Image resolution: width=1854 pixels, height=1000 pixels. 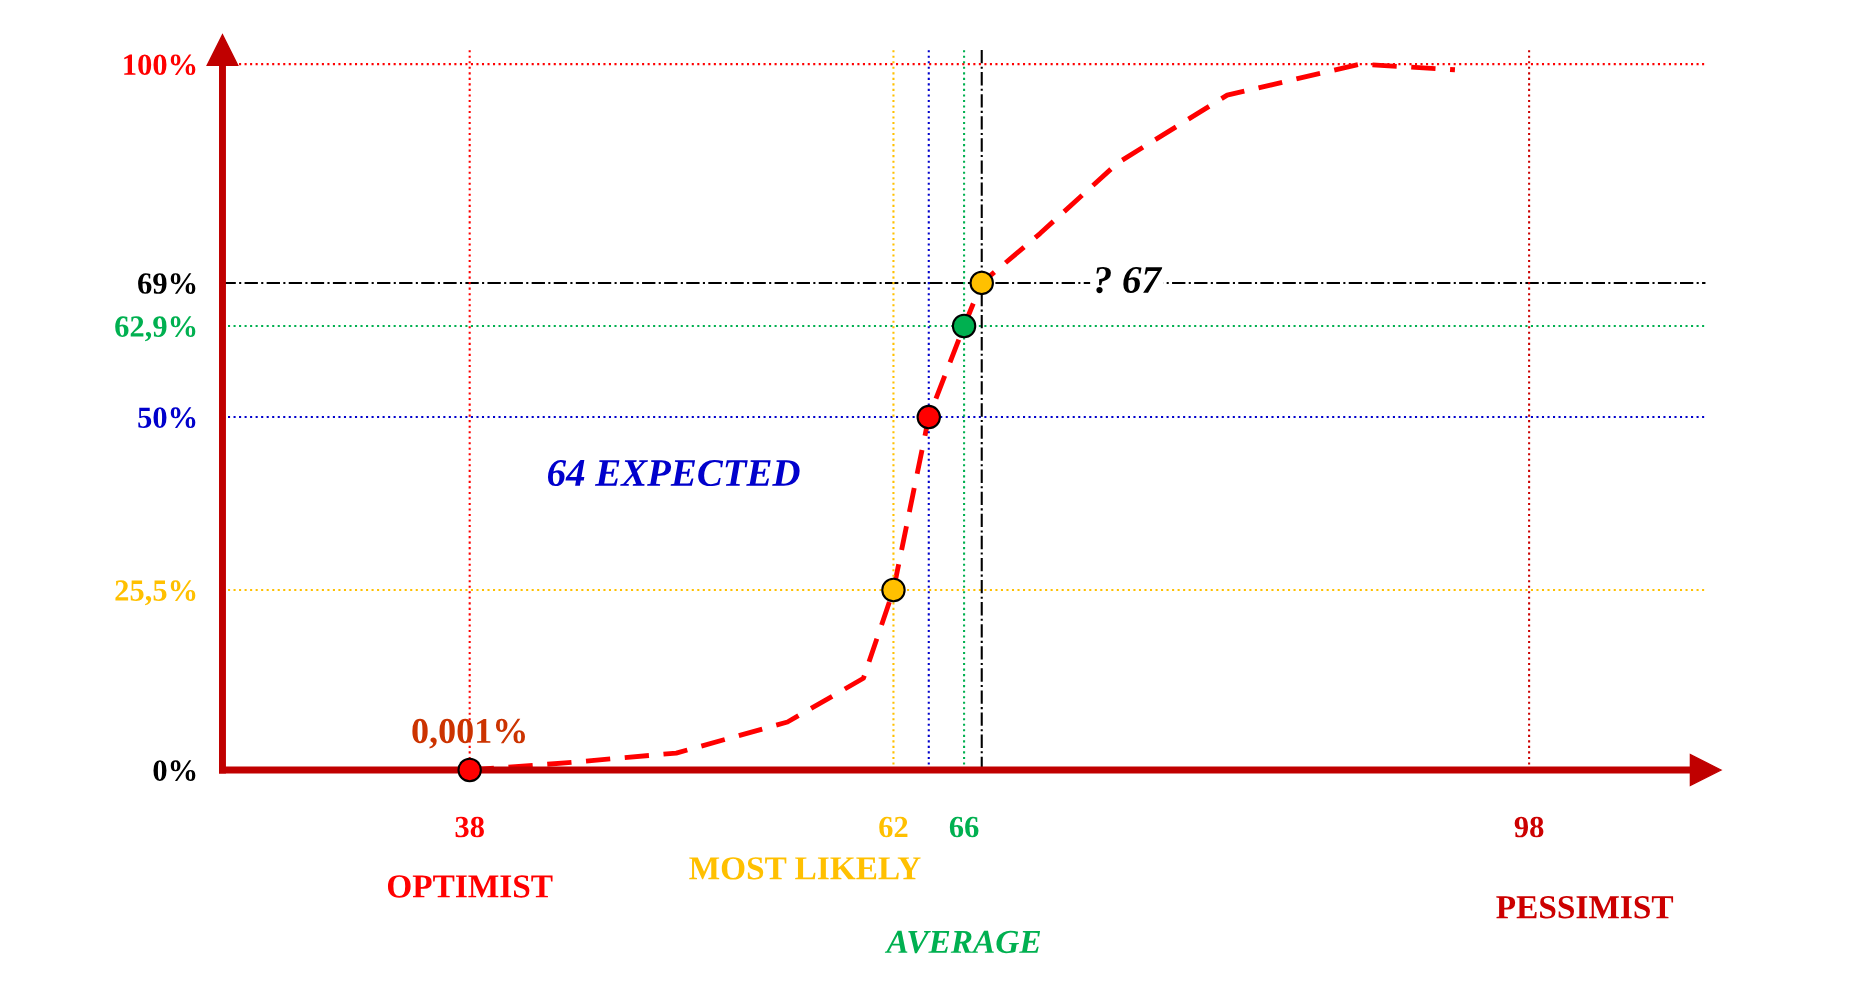 I want to click on ref-line-label: ? 67, so click(x=1129, y=280).